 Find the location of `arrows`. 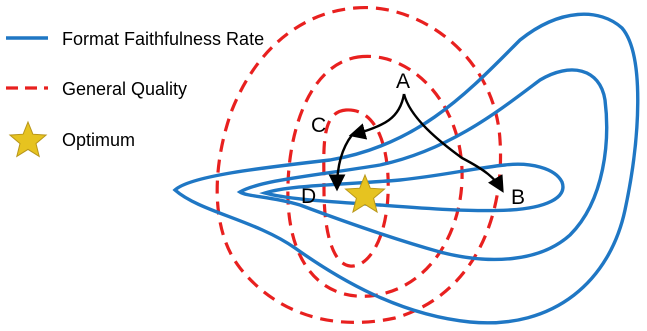

arrows is located at coordinates (416, 143).